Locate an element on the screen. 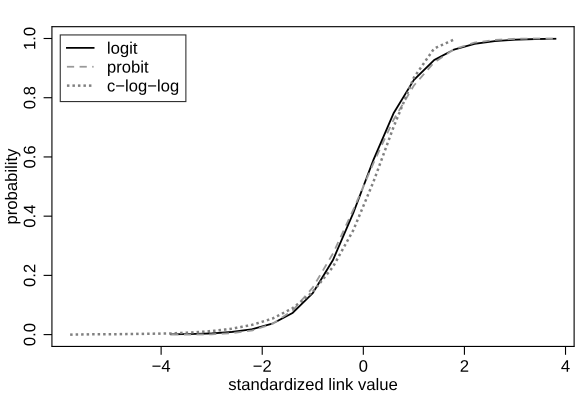  y-tick-label: 1.0 is located at coordinates (30, 38).